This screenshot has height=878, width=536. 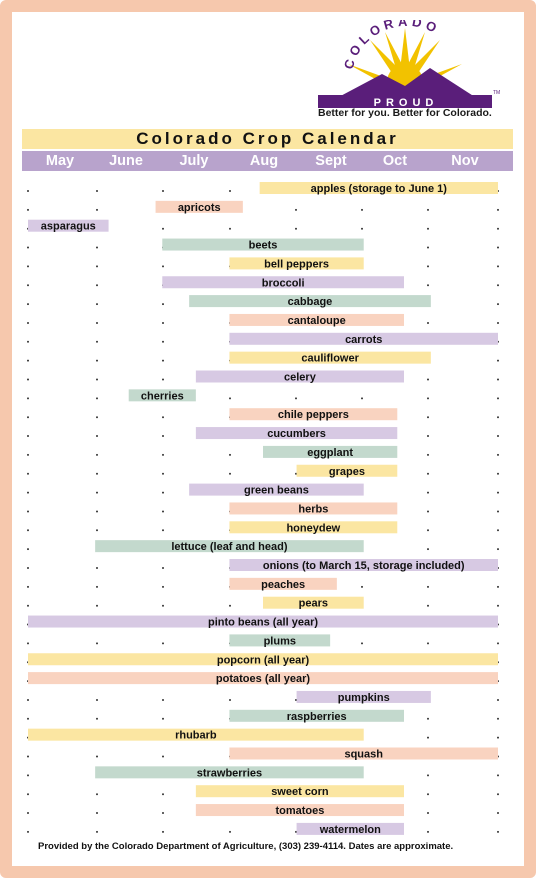 I want to click on crop-label: broccoli, so click(x=283, y=283).